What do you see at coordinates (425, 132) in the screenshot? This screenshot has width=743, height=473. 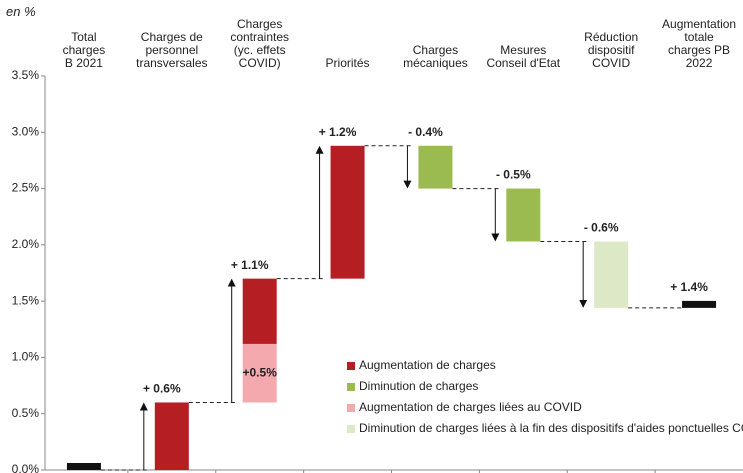 I see `step-label: - 0.4%` at bounding box center [425, 132].